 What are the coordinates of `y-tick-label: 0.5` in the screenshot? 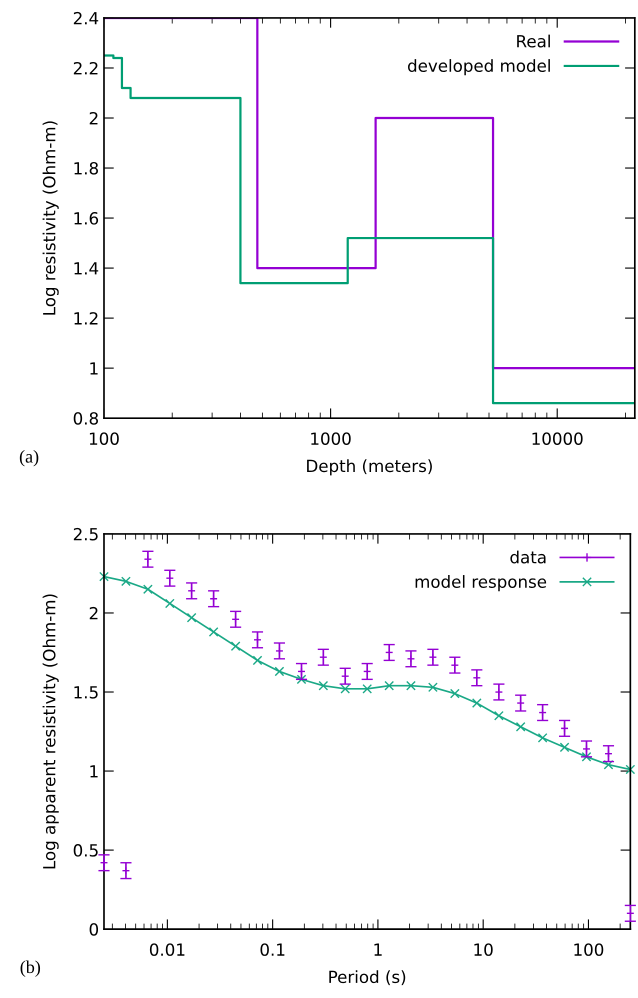 It's located at (86, 850).